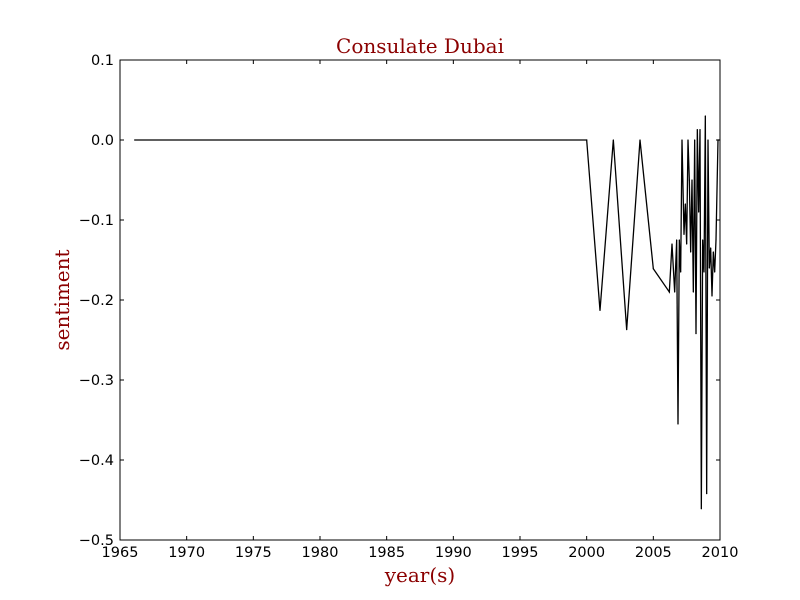  I want to click on x-tick-label: 1995, so click(520, 553).